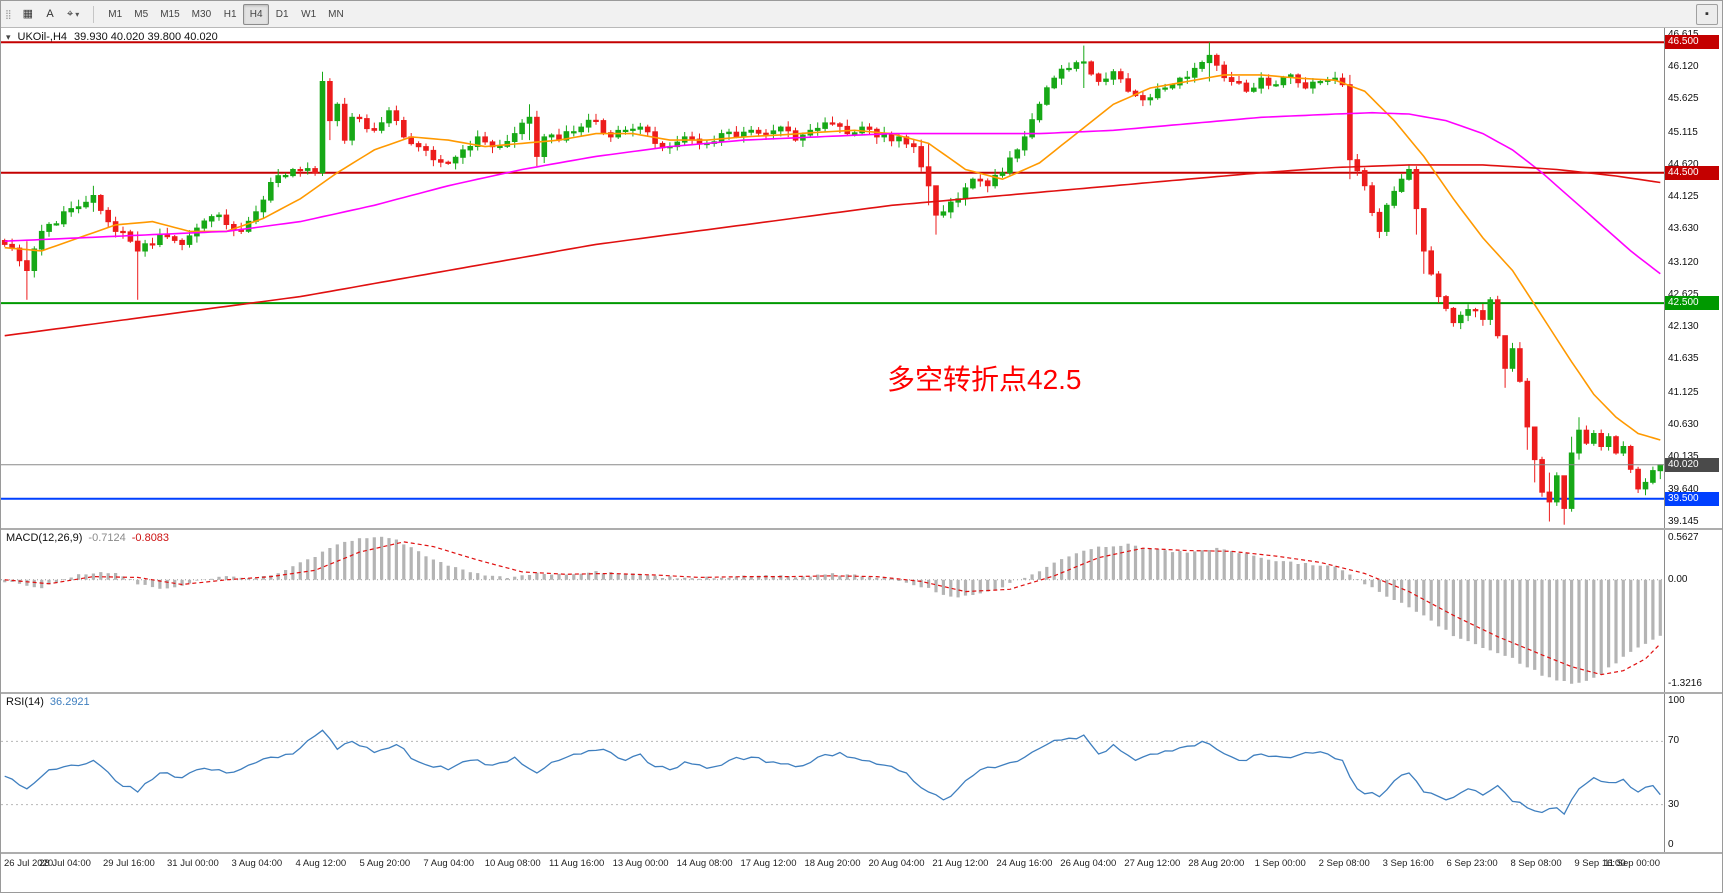 Image resolution: width=1723 pixels, height=893 pixels. I want to click on price-tick-label: 44.620, so click(1683, 164).